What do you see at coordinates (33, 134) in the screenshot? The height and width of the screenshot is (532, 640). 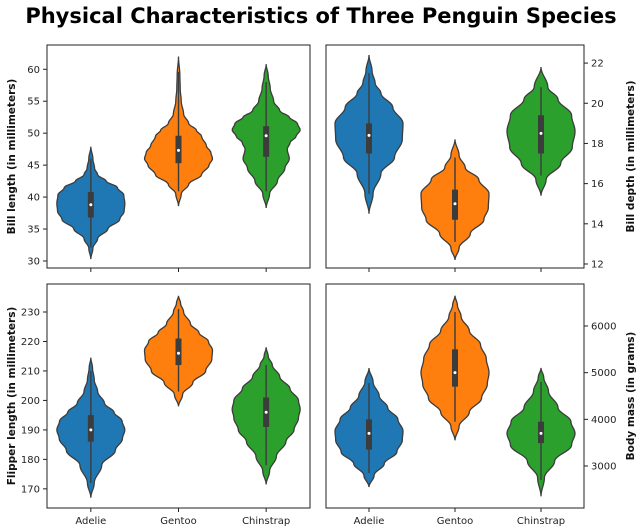 I see `y-tick-label: 50` at bounding box center [33, 134].